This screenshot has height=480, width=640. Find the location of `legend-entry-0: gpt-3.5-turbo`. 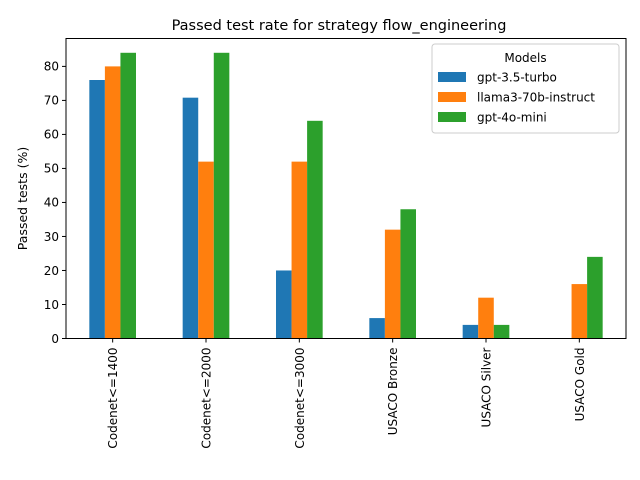

legend-entry-0: gpt-3.5-turbo is located at coordinates (517, 78).